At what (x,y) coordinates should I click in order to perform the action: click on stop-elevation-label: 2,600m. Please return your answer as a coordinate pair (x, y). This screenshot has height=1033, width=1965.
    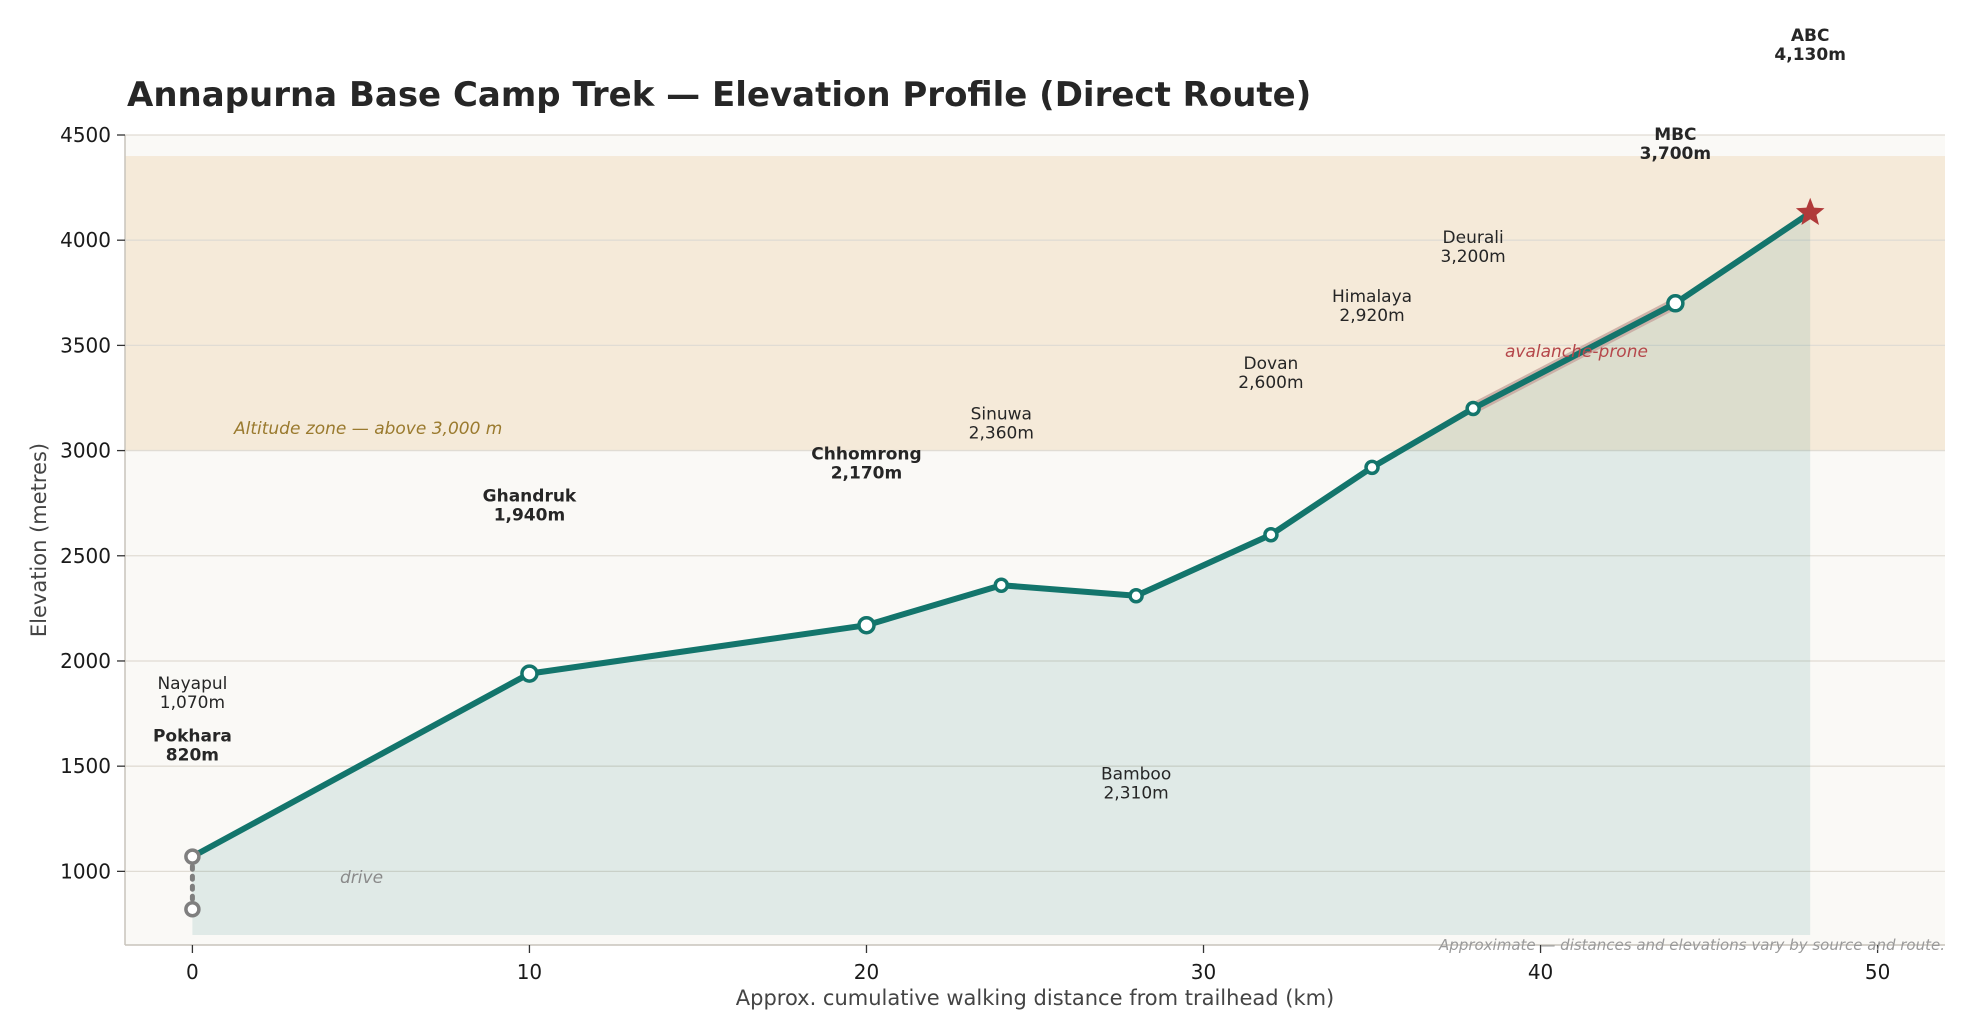
    Looking at the image, I should click on (1270, 383).